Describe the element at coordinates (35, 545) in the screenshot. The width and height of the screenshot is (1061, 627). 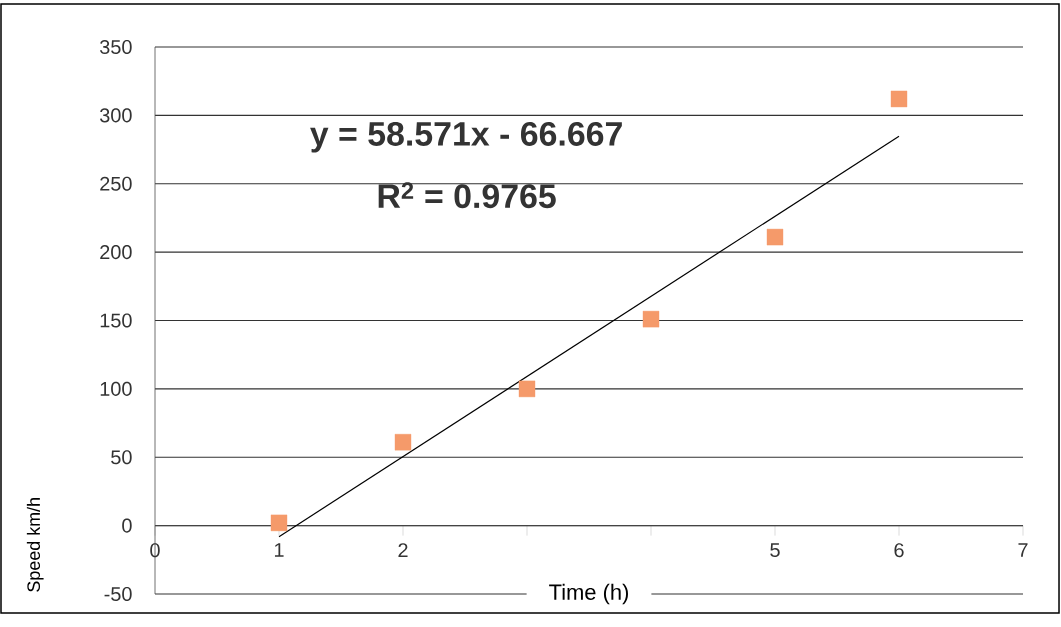
I see `y-axis-title: Speed km/h` at that location.